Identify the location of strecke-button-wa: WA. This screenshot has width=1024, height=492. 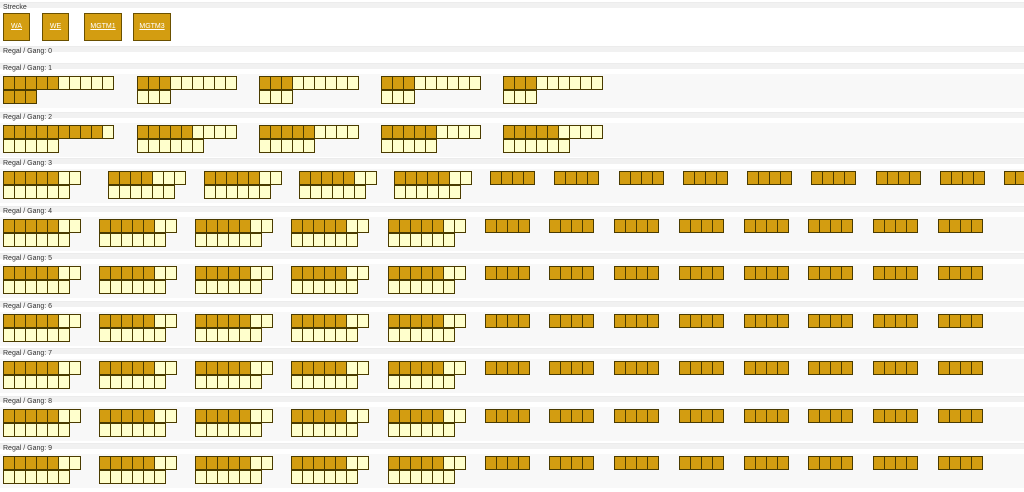
(16, 27).